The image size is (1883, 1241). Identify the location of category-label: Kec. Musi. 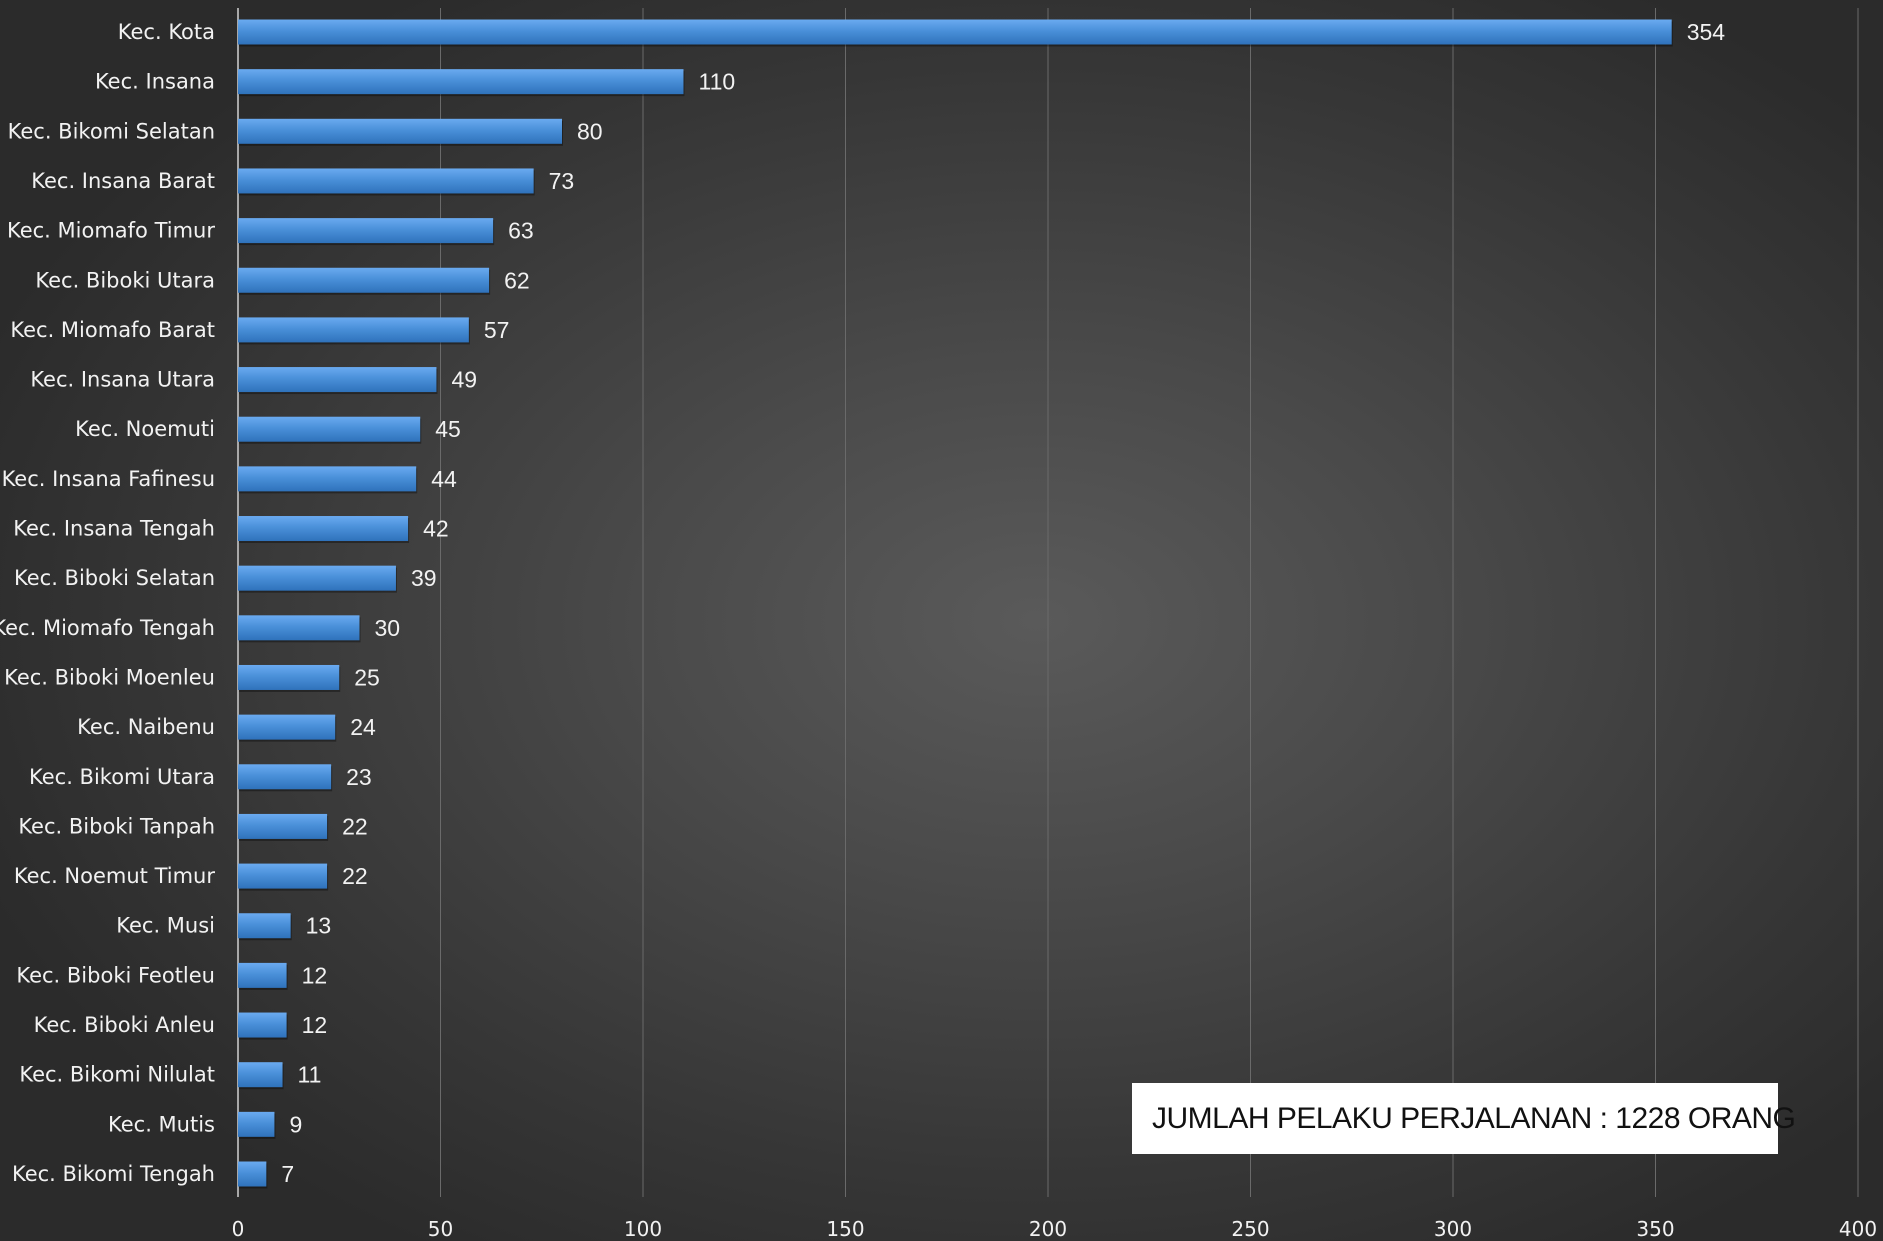
(165, 926).